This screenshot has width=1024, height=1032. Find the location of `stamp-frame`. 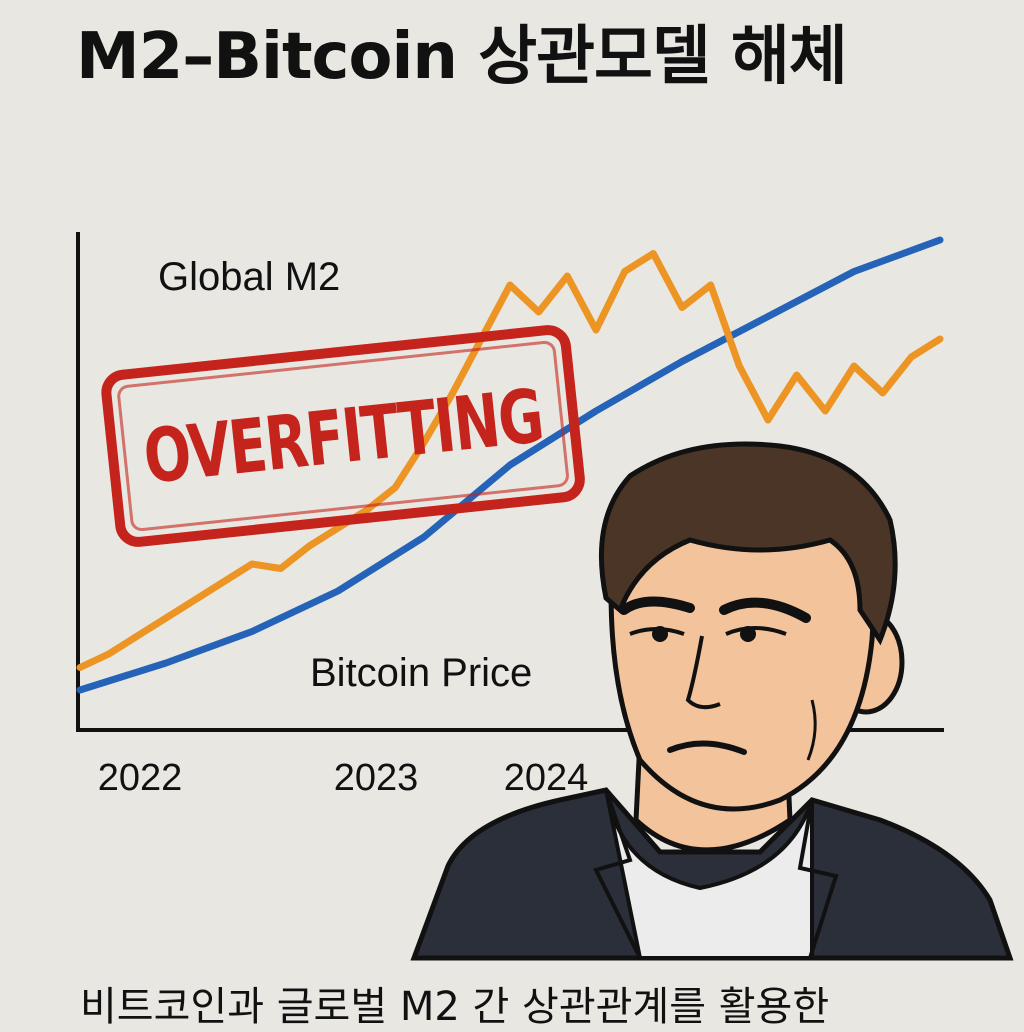

stamp-frame is located at coordinates (343, 436).